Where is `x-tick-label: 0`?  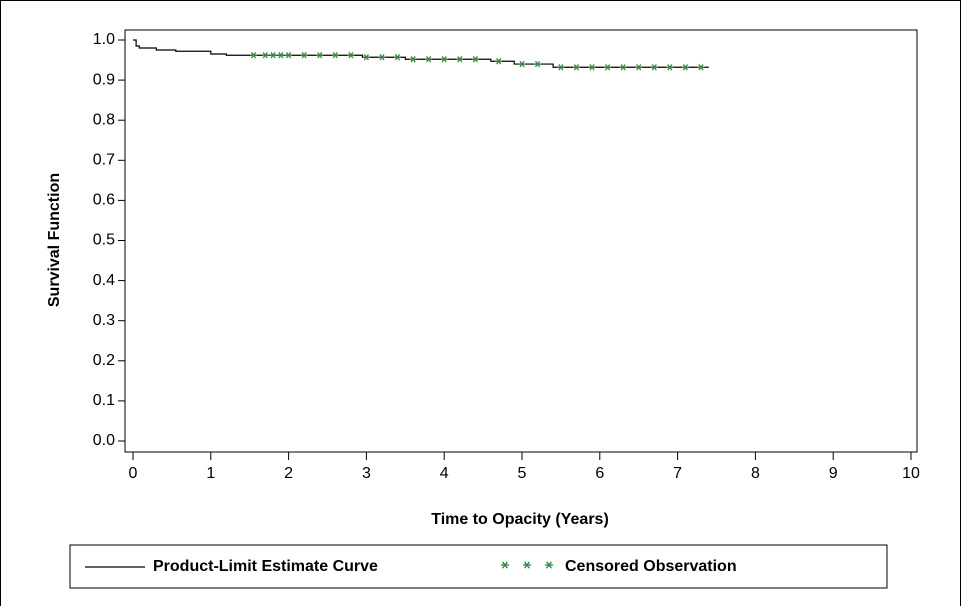 x-tick-label: 0 is located at coordinates (133, 473).